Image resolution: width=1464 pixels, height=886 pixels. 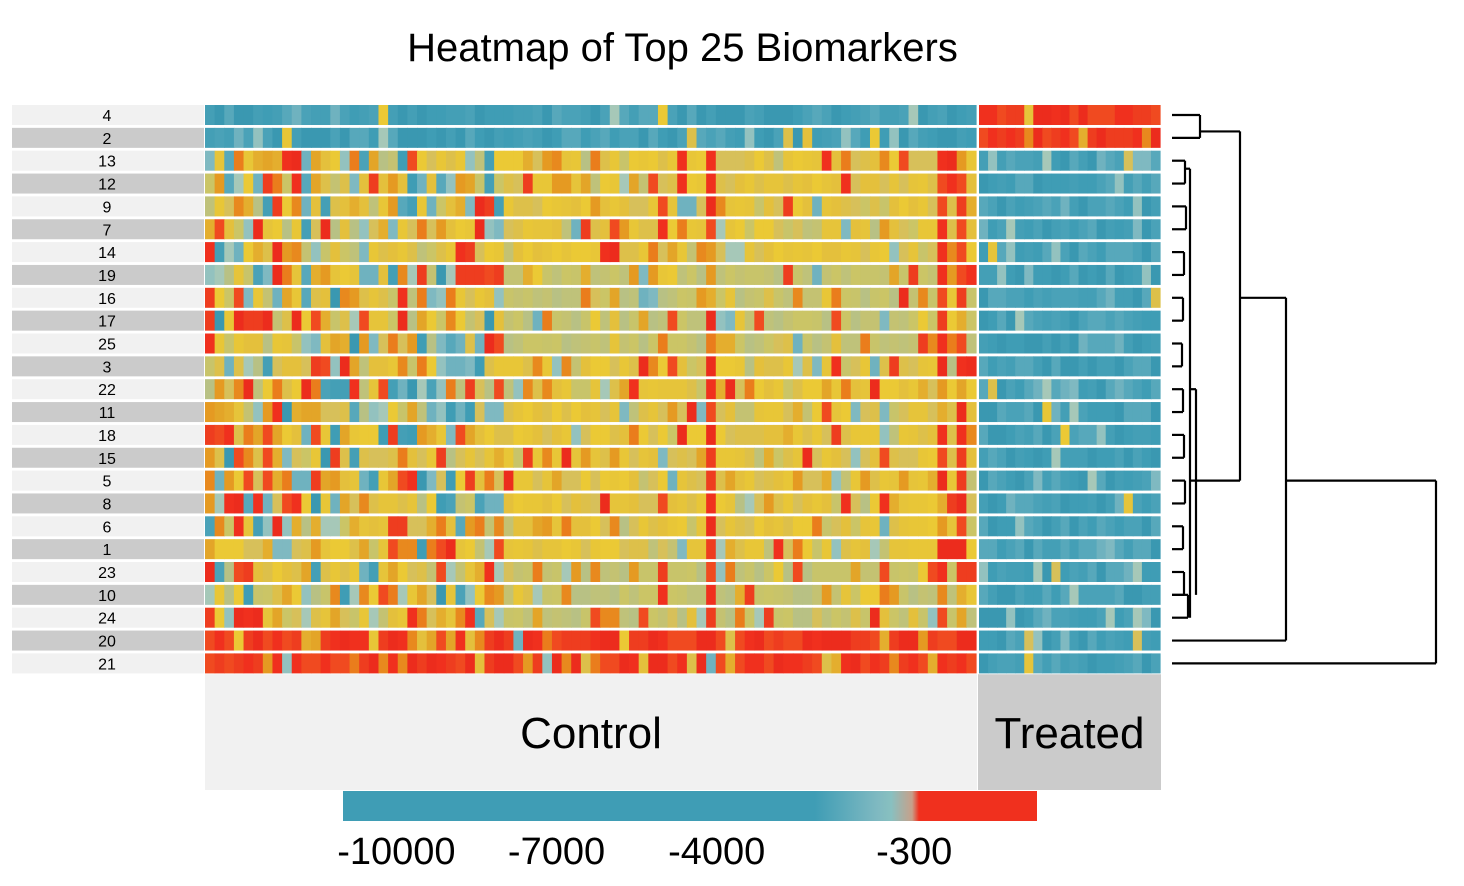 What do you see at coordinates (107, 276) in the screenshot?
I see `row-label: 19` at bounding box center [107, 276].